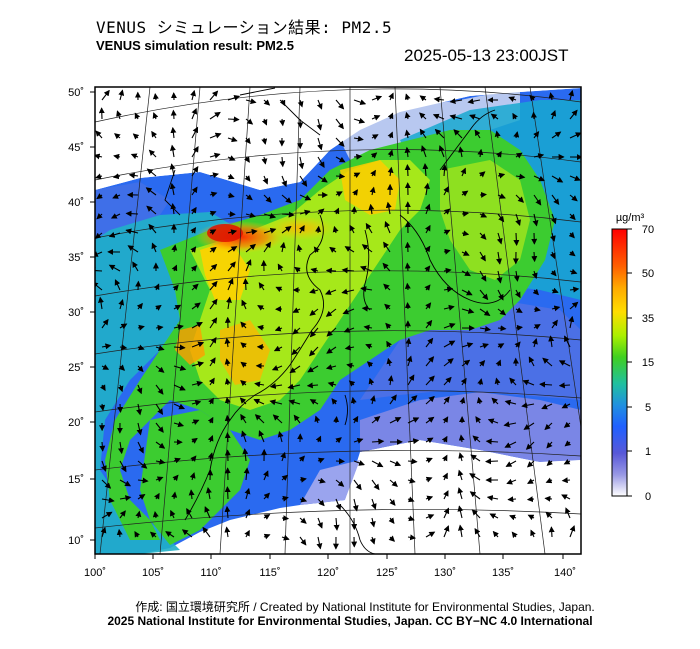 This screenshot has height=649, width=700. Describe the element at coordinates (328, 573) in the screenshot. I see `lon-label: 120˚` at that location.